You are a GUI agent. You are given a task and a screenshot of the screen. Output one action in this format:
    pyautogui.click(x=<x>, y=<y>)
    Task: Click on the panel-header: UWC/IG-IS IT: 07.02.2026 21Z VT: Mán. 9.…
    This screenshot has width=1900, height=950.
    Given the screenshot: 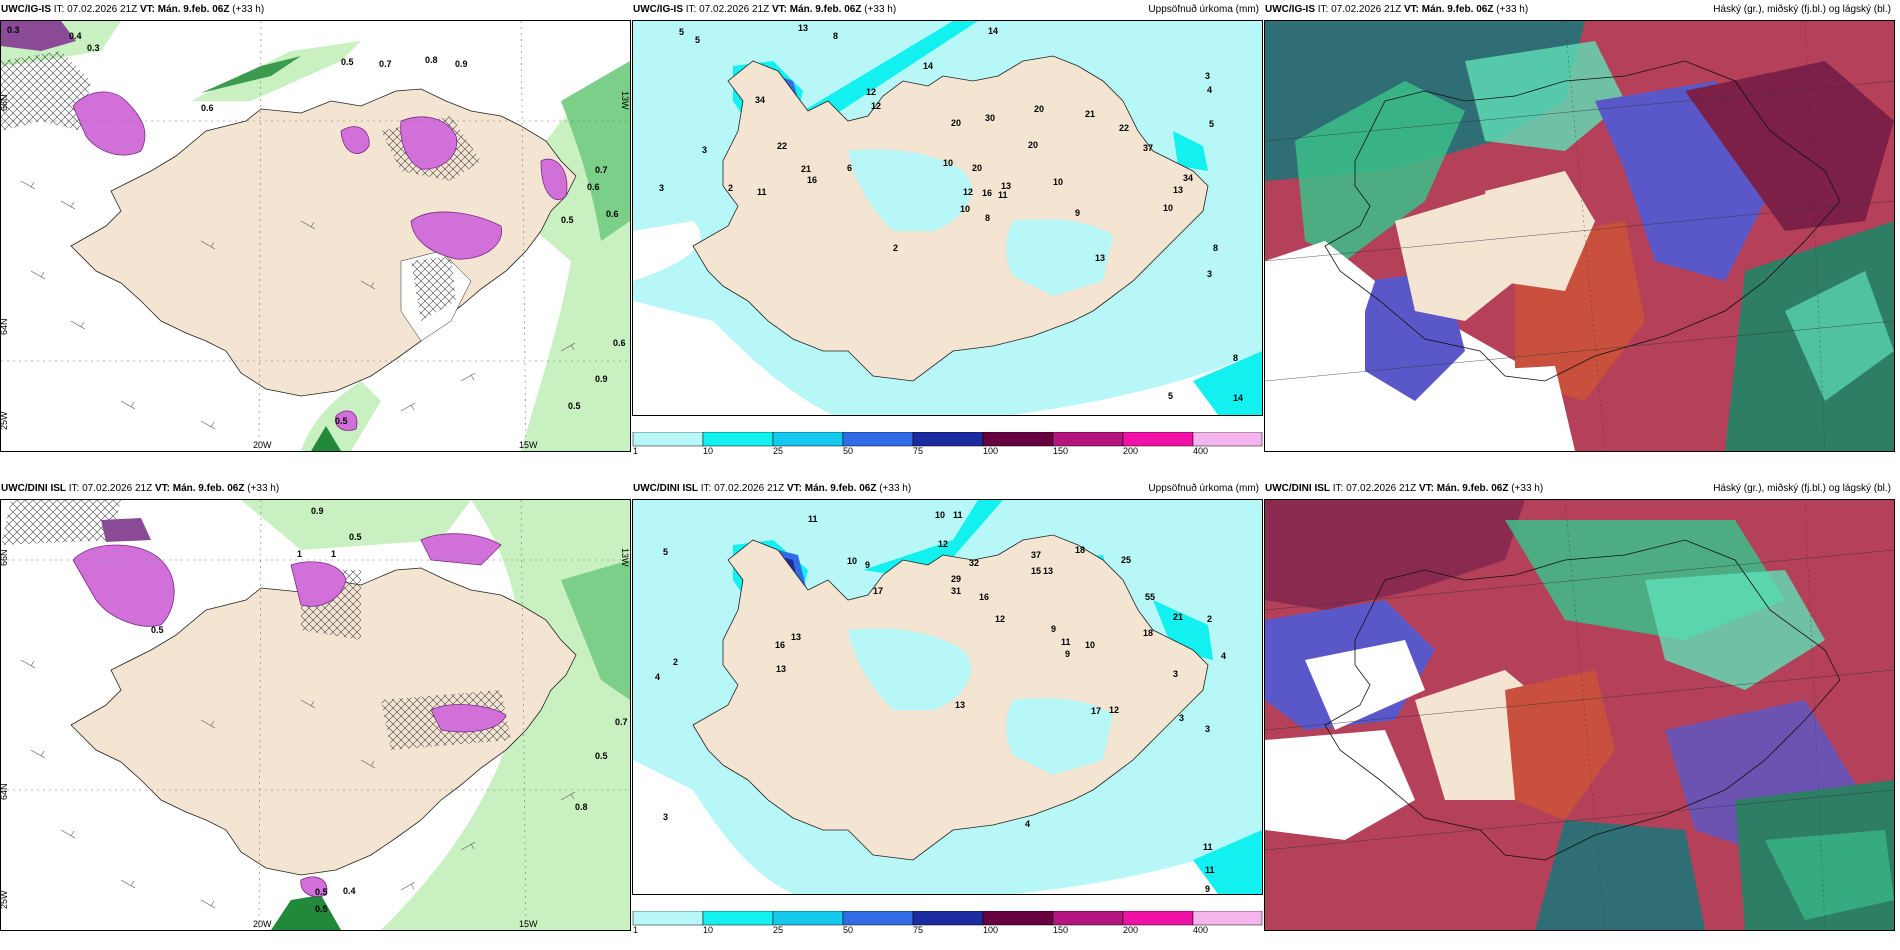 What is the action you would take?
    pyautogui.click(x=315, y=10)
    